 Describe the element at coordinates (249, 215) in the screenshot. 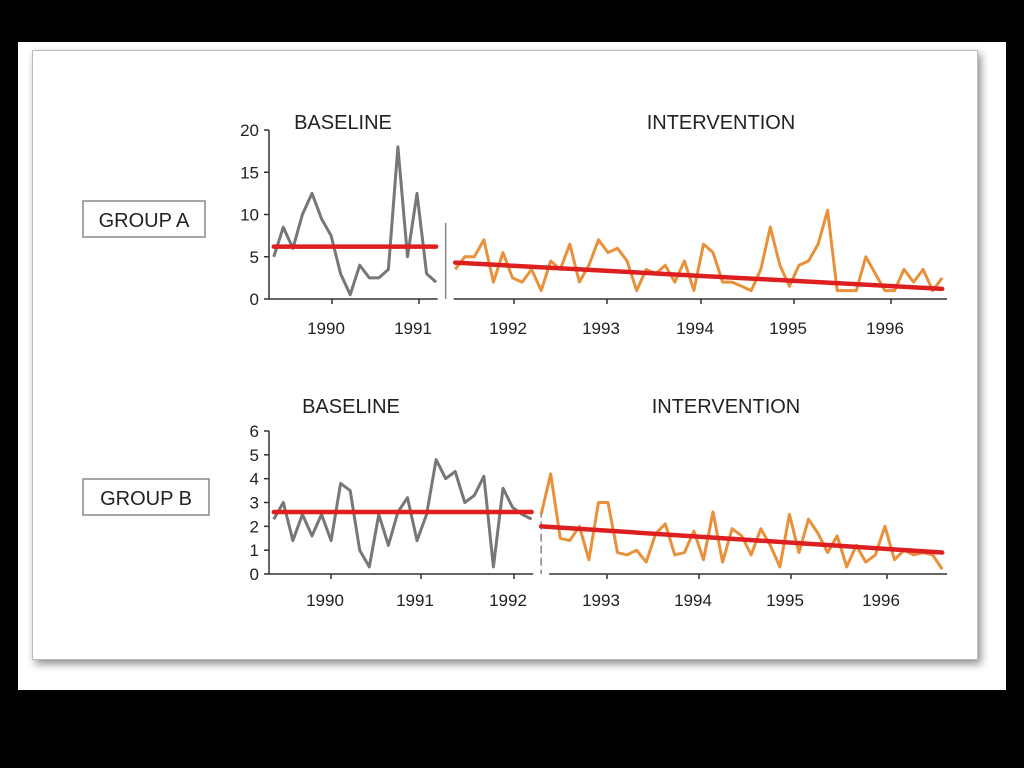

I see `y-tick-label: 10` at that location.